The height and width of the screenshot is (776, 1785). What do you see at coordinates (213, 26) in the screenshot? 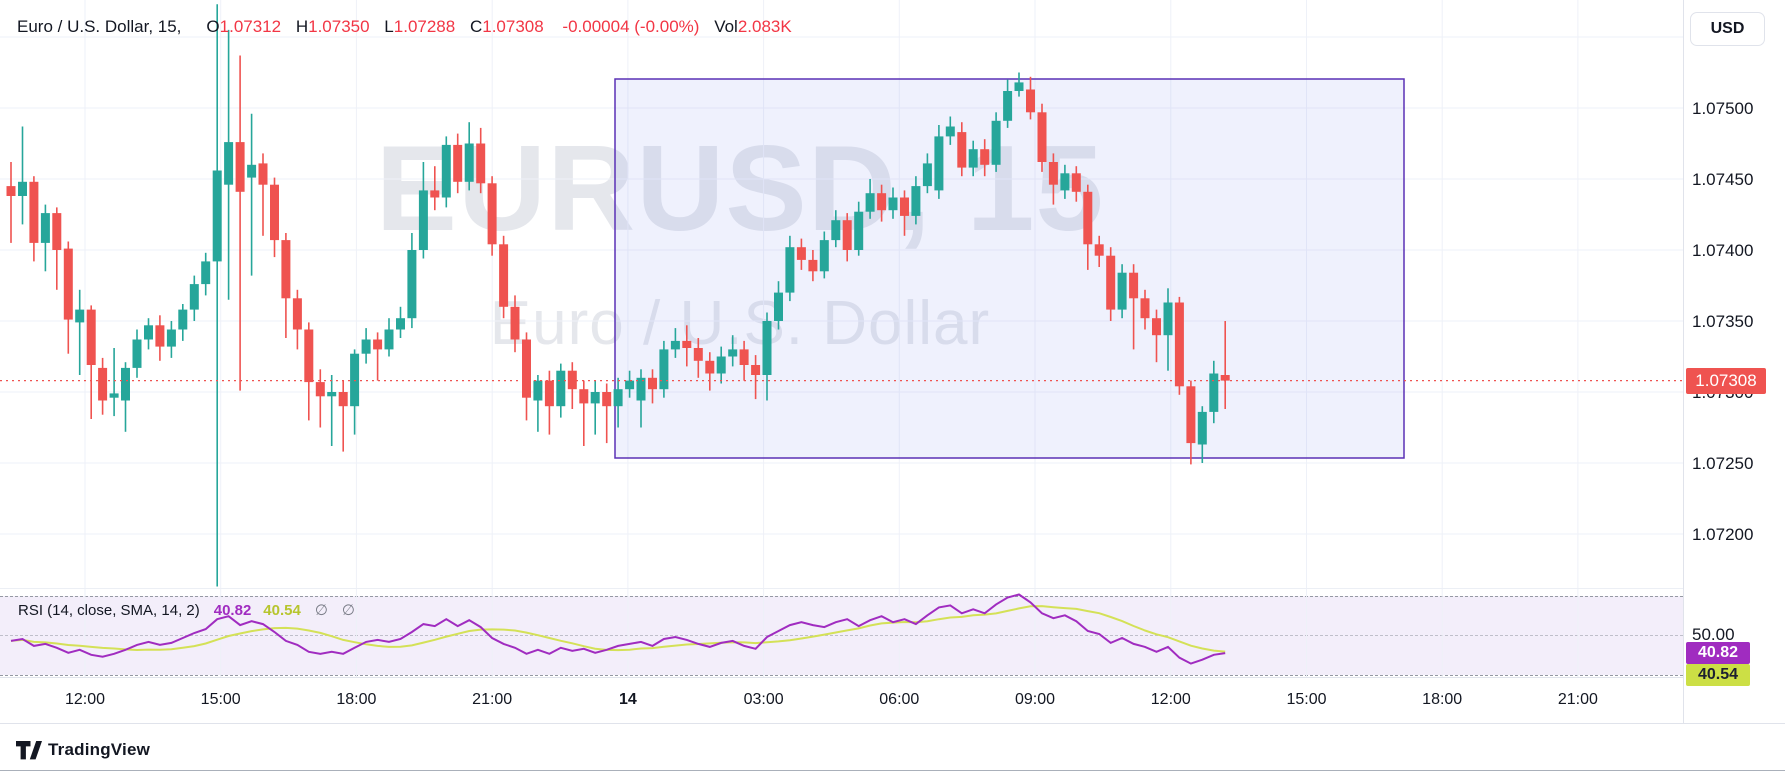
I see `open-label: O` at bounding box center [213, 26].